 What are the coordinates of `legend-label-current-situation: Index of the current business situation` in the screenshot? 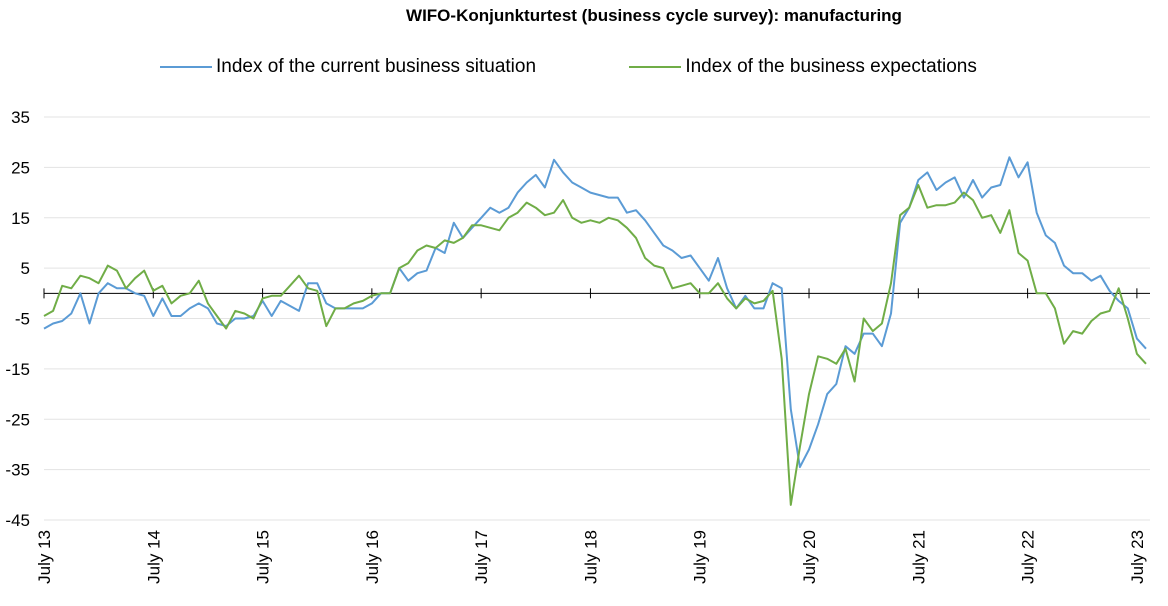 It's located at (376, 66).